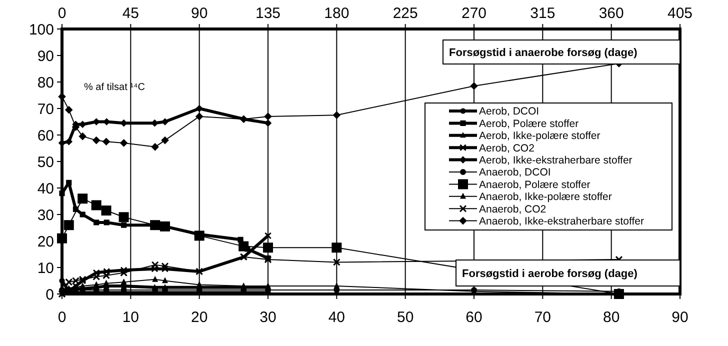 The width and height of the screenshot is (728, 346). Describe the element at coordinates (45, 56) in the screenshot. I see `y-tick-label: 90` at that location.